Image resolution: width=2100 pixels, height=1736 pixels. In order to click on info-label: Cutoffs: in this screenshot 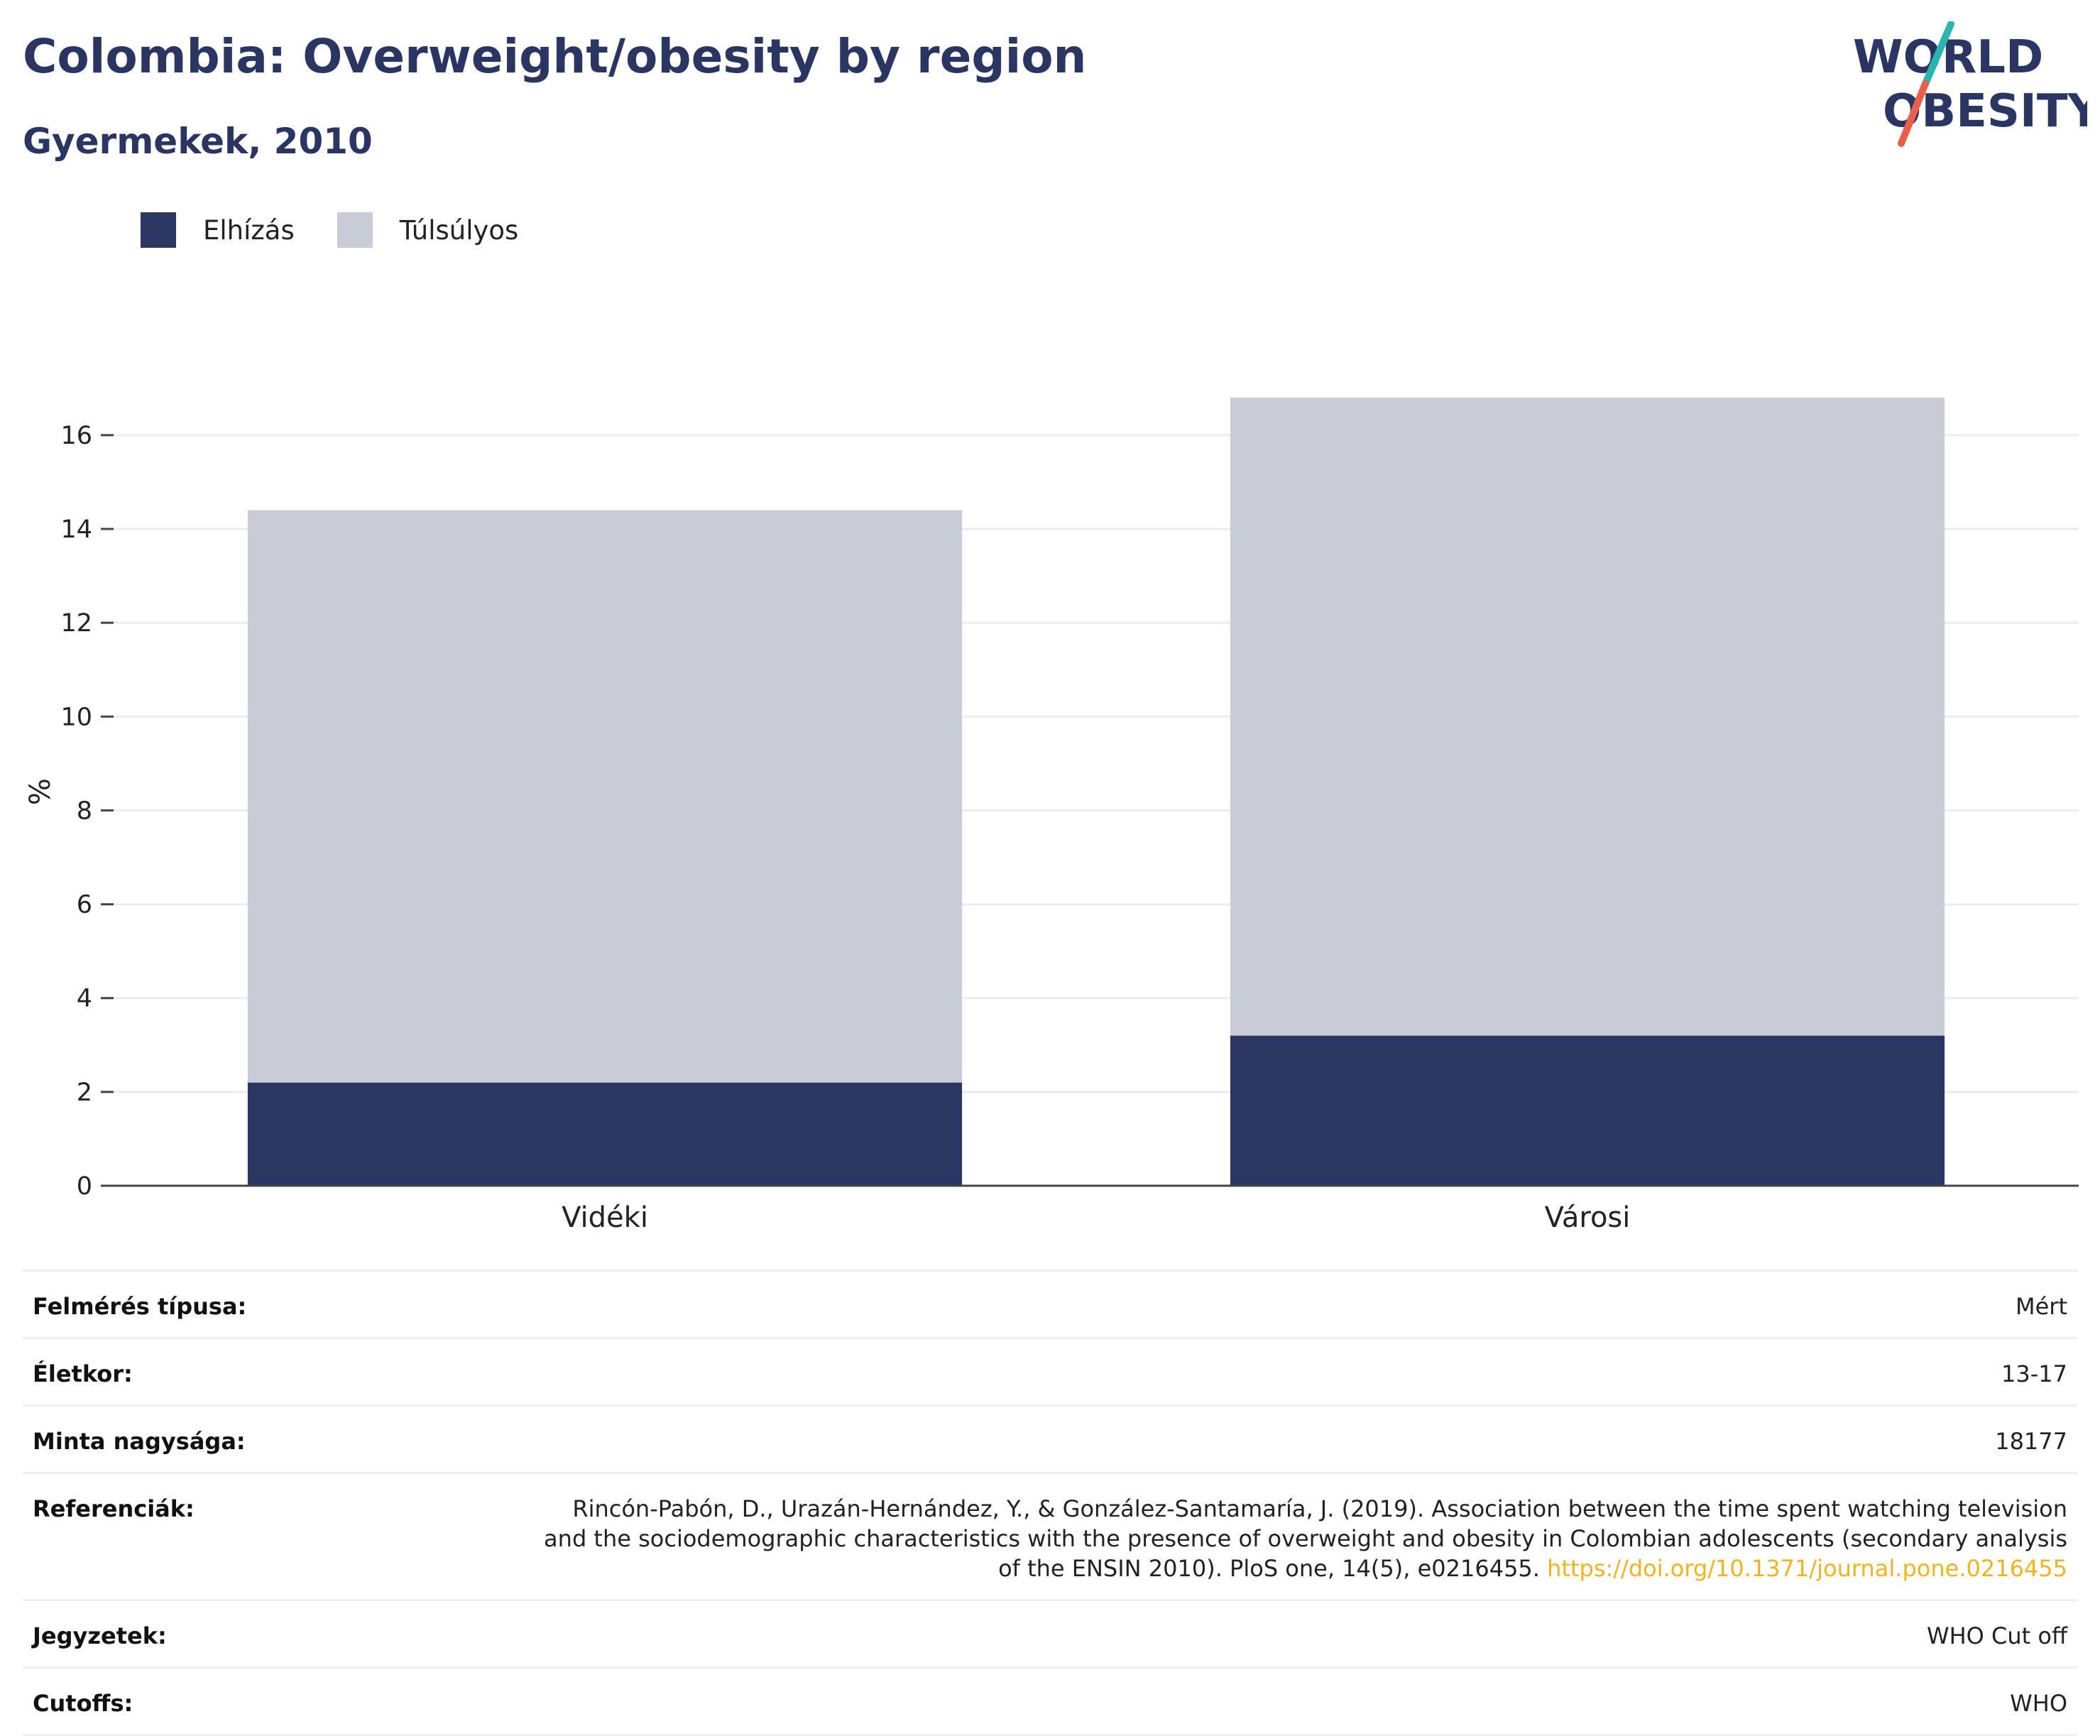, I will do `click(83, 1703)`.